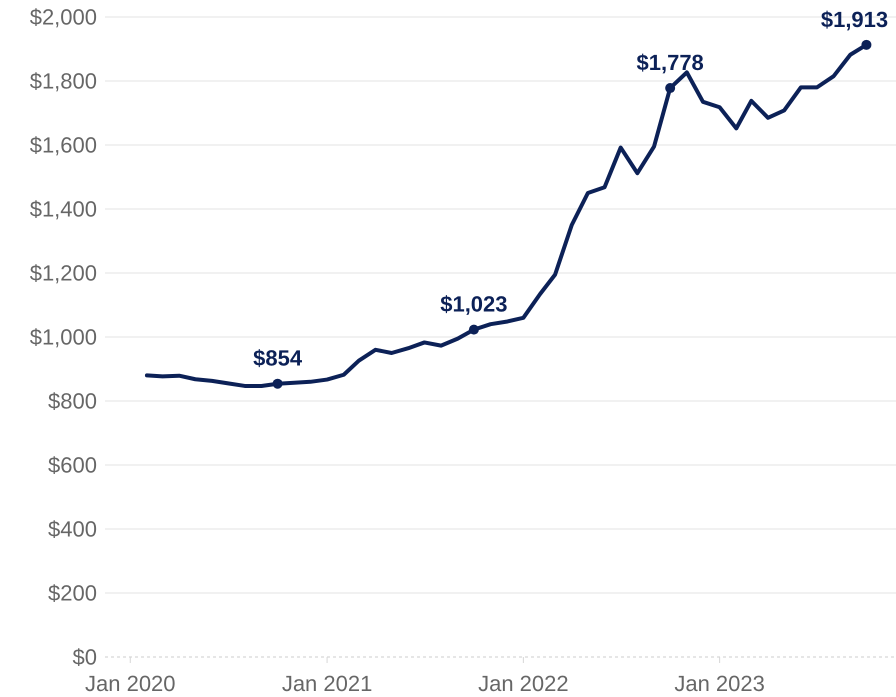  What do you see at coordinates (72, 401) in the screenshot?
I see `y-tick-label: $800` at bounding box center [72, 401].